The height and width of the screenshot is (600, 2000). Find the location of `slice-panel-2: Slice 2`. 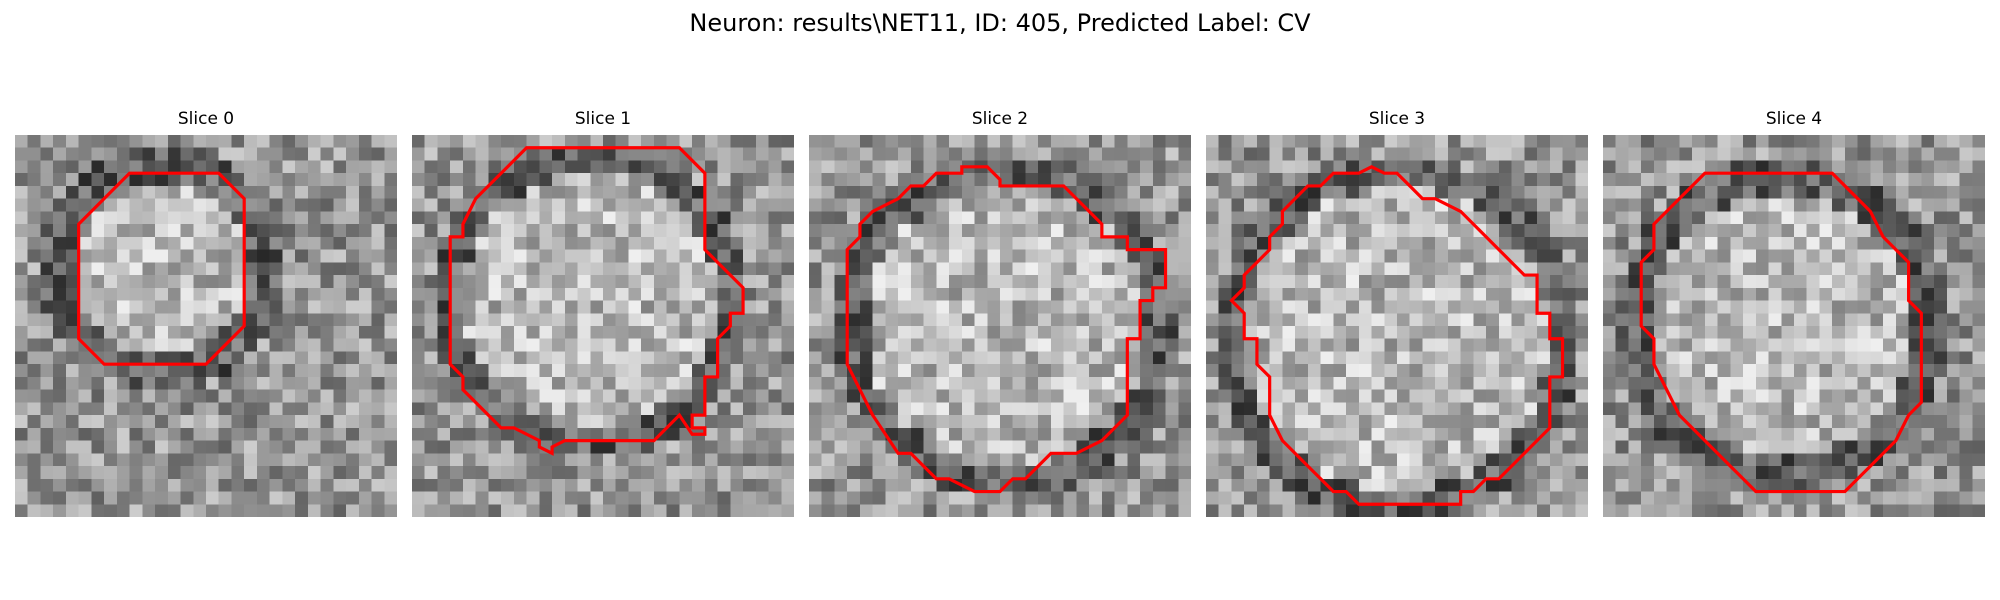

slice-panel-2: Slice 2 is located at coordinates (1000, 312).